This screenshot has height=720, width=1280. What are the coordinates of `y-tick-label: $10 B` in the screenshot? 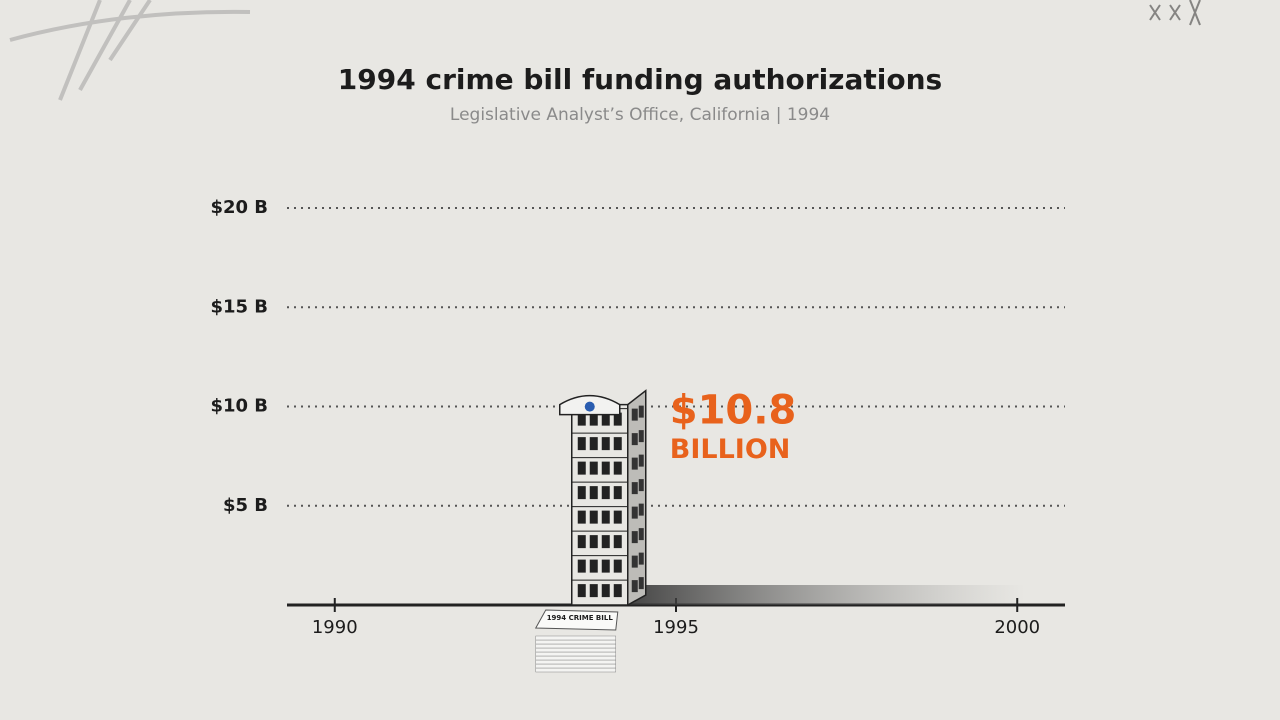 It's located at (239, 406).